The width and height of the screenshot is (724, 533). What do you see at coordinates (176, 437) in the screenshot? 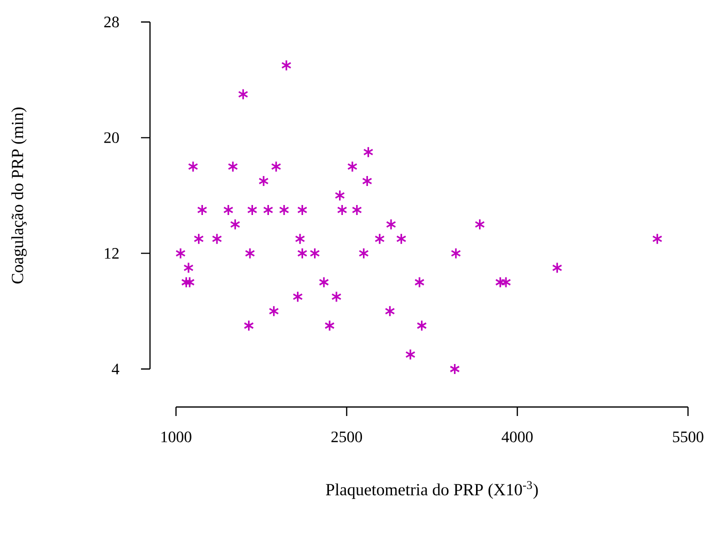
I see `x-tick-label: 1000` at bounding box center [176, 437].